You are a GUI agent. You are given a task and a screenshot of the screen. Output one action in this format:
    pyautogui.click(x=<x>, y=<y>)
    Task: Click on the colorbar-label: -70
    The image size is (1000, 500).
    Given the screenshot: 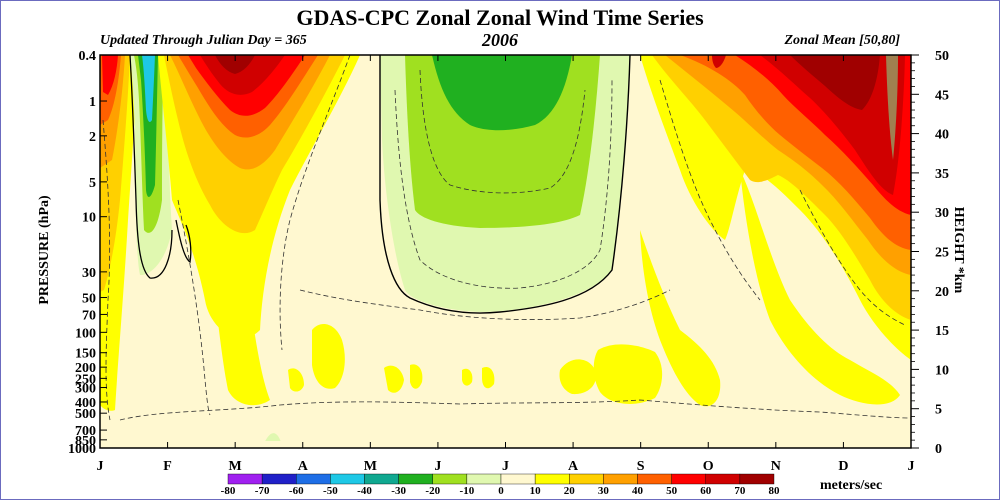 What is the action you would take?
    pyautogui.click(x=262, y=491)
    